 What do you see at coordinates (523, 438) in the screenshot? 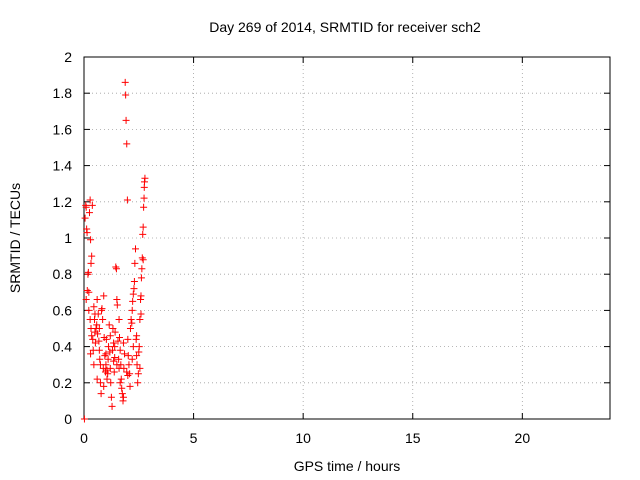
I see `x-tick-label: 20` at bounding box center [523, 438].